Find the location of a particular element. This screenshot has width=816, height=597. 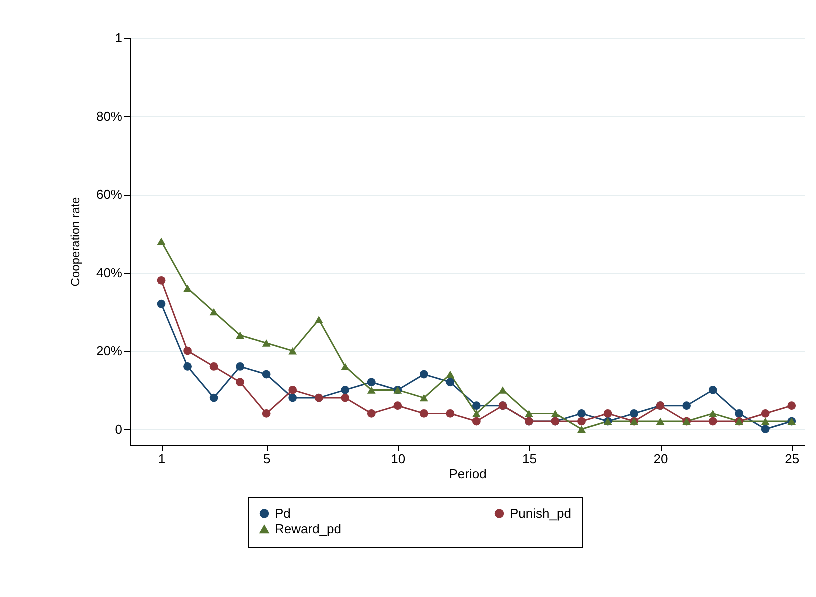

y-tick-label: 60% is located at coordinates (109, 194).